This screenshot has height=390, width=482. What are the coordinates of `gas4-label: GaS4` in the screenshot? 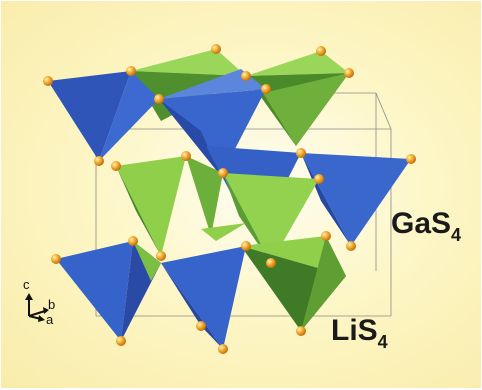 It's located at (426, 226).